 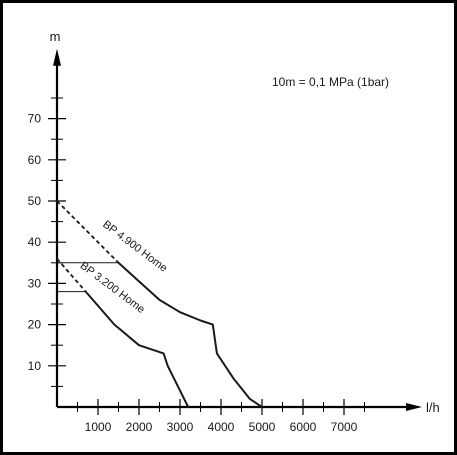 What do you see at coordinates (35, 160) in the screenshot?
I see `y-tick-label: 60` at bounding box center [35, 160].